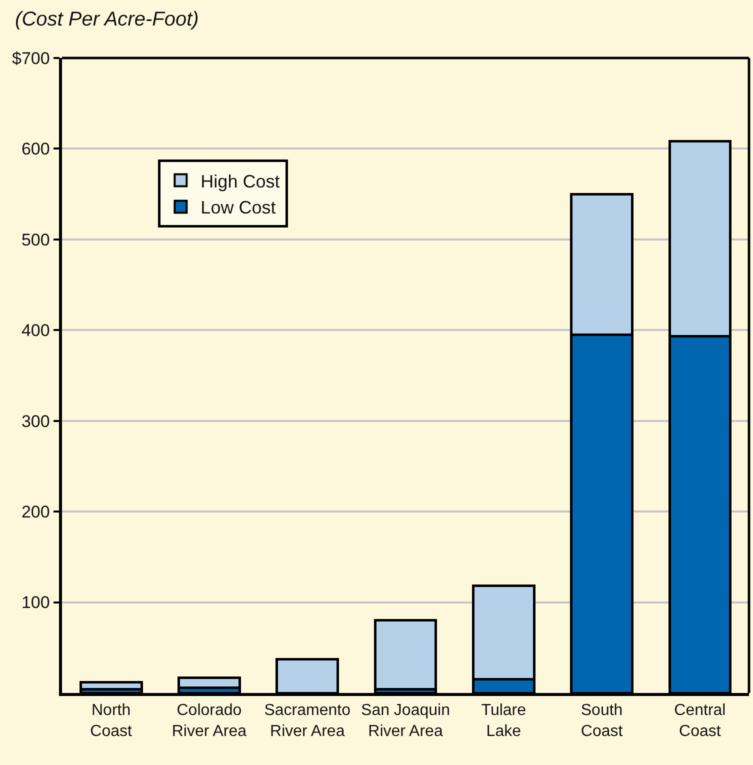 The width and height of the screenshot is (753, 765). I want to click on y-tick-label: 100, so click(35, 602).